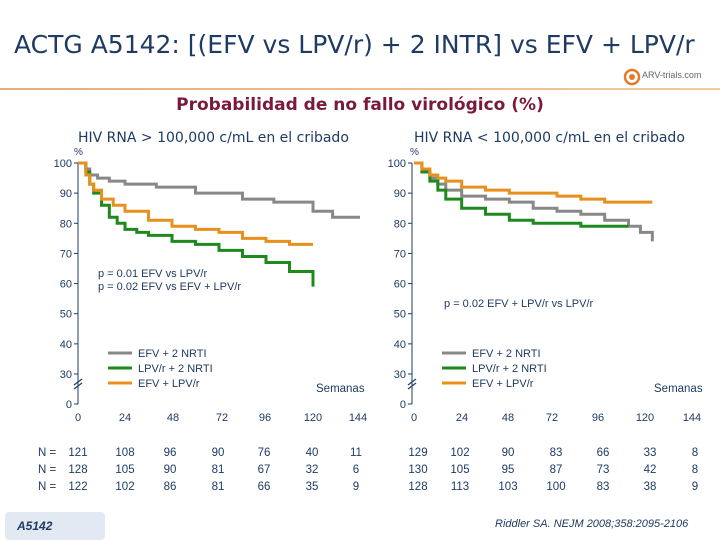  What do you see at coordinates (77, 453) in the screenshot?
I see `left-n-at-risk-value: 121` at bounding box center [77, 453].